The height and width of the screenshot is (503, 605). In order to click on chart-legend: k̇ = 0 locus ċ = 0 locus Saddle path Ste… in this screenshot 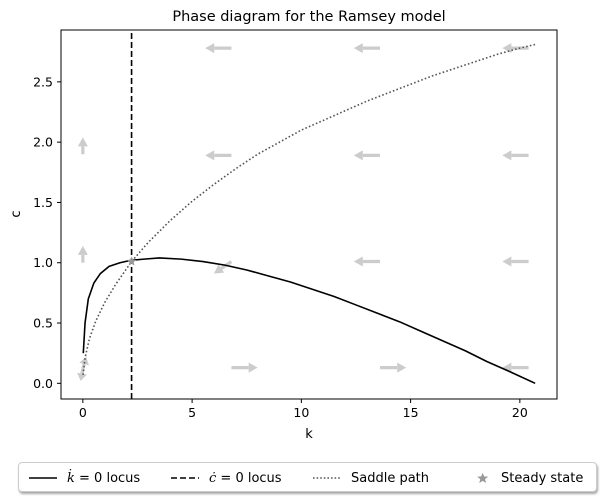, I will do `click(307, 477)`.